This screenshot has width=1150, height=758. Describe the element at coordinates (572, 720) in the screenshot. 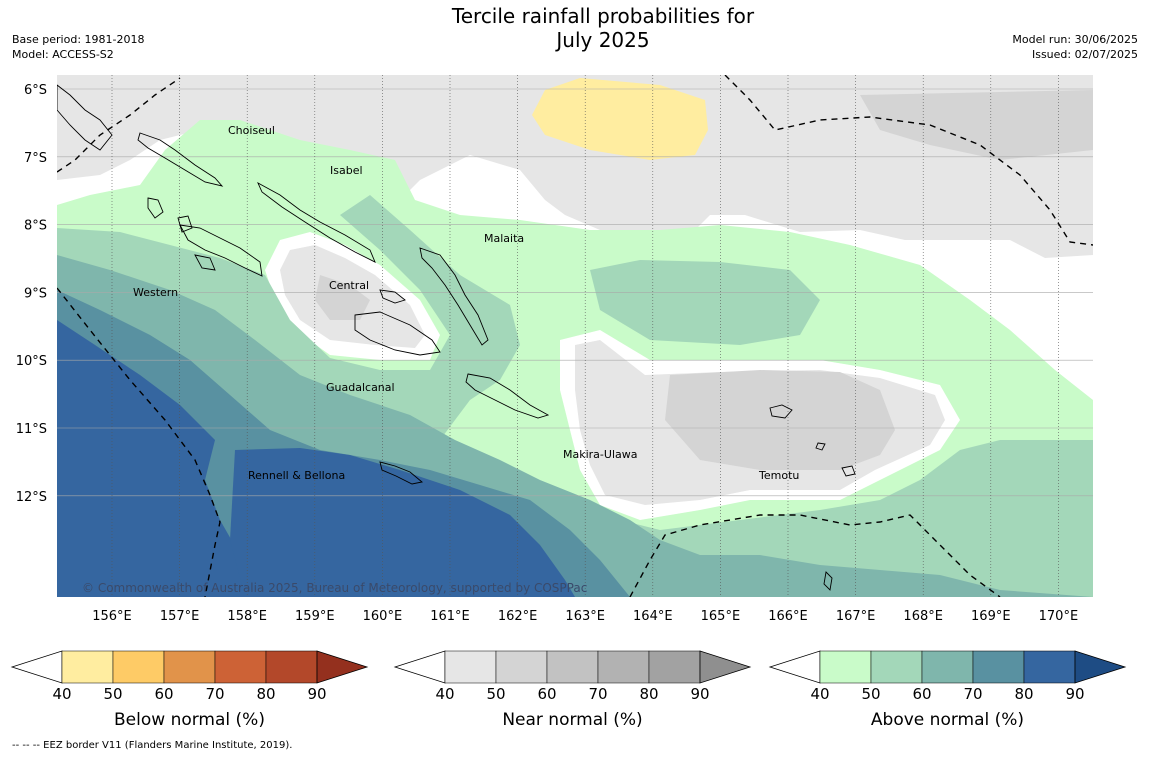

I see `legend-title: Near normal (%)` at that location.